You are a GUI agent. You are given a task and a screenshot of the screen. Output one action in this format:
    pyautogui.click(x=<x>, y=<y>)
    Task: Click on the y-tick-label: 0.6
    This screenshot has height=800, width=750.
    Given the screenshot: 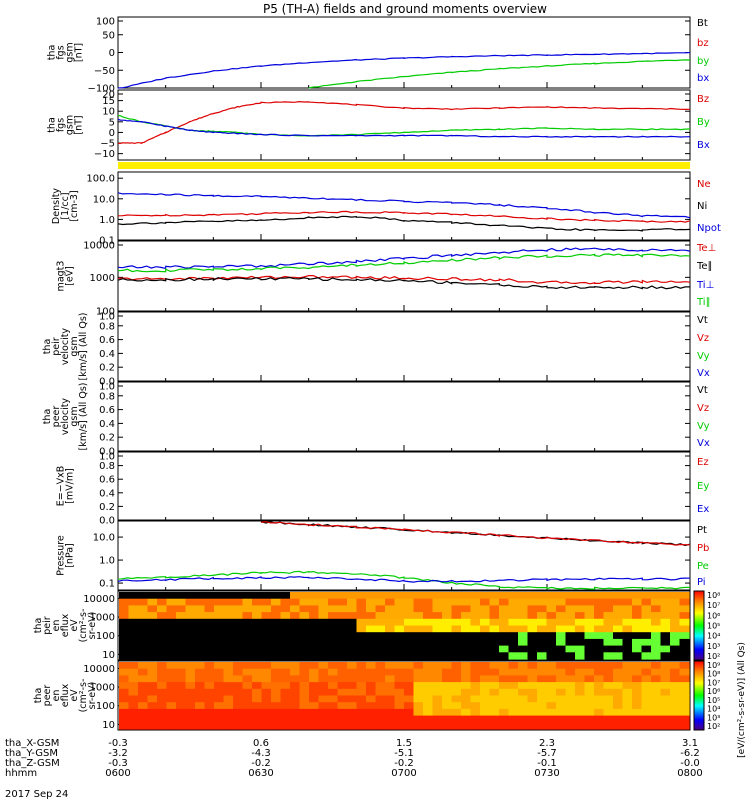 What is the action you would take?
    pyautogui.click(x=107, y=340)
    